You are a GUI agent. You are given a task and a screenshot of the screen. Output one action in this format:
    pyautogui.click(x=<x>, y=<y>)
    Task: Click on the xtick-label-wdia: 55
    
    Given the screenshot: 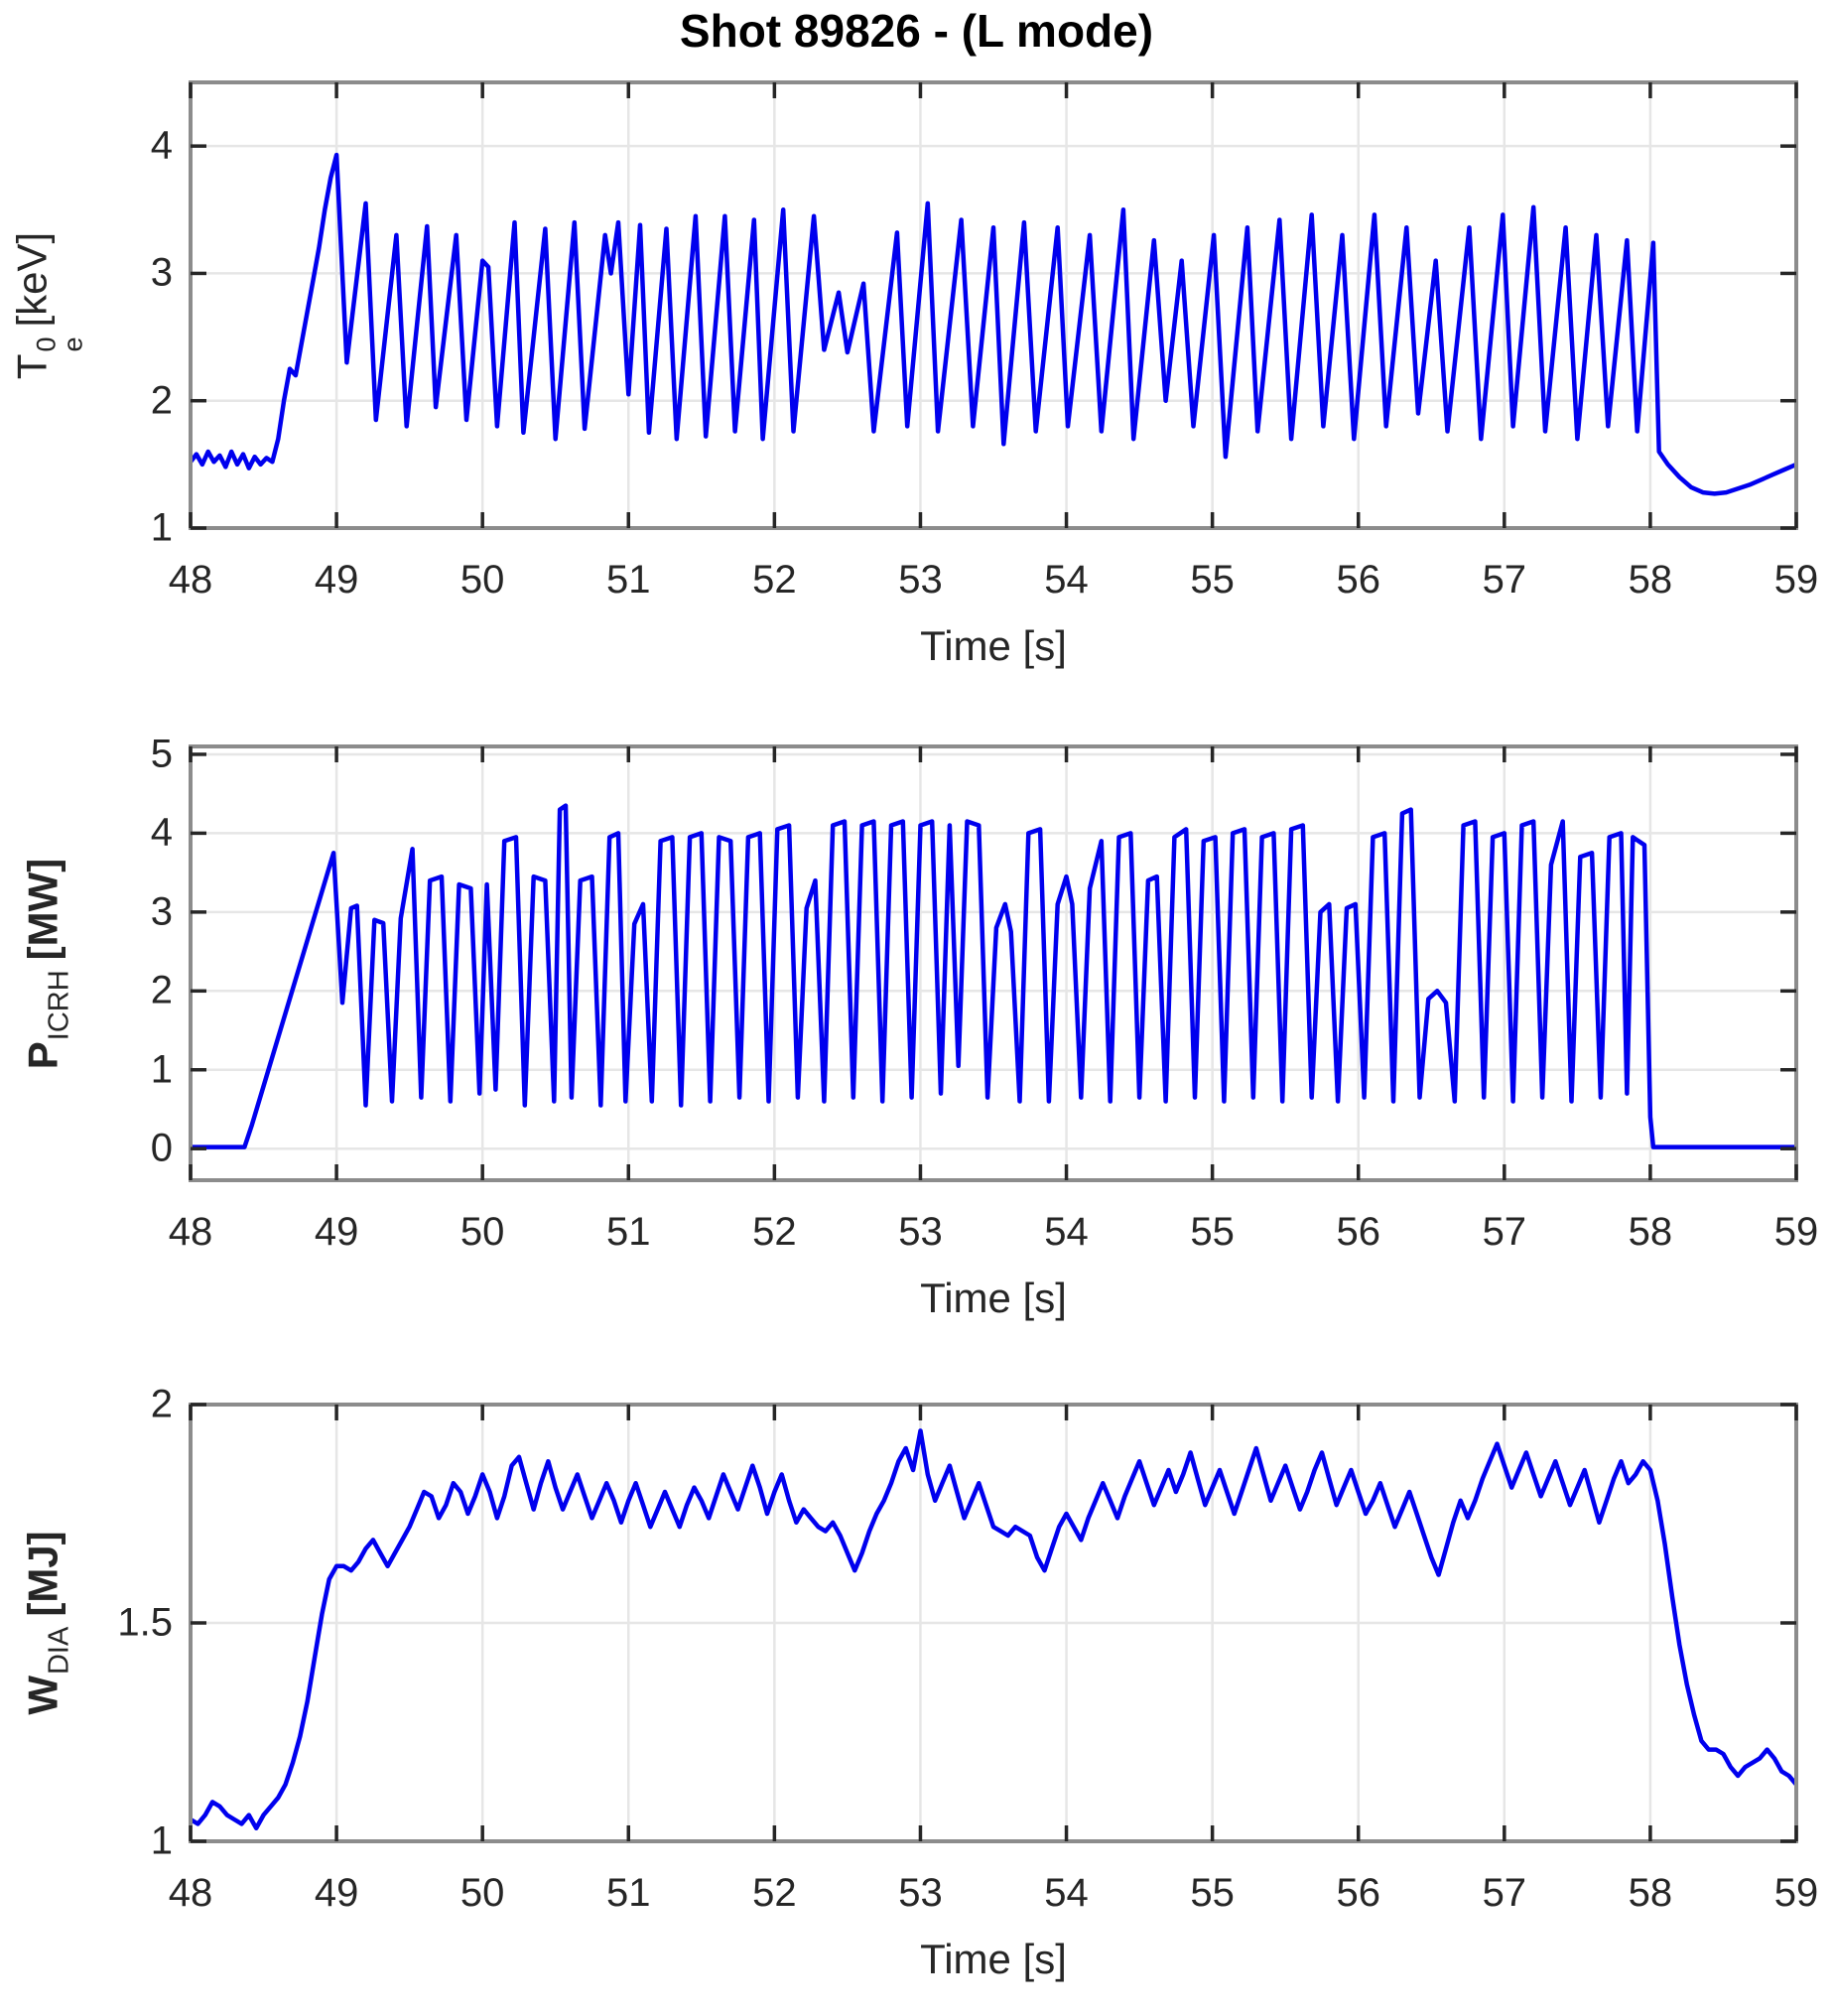 What is the action you would take?
    pyautogui.click(x=1212, y=1893)
    